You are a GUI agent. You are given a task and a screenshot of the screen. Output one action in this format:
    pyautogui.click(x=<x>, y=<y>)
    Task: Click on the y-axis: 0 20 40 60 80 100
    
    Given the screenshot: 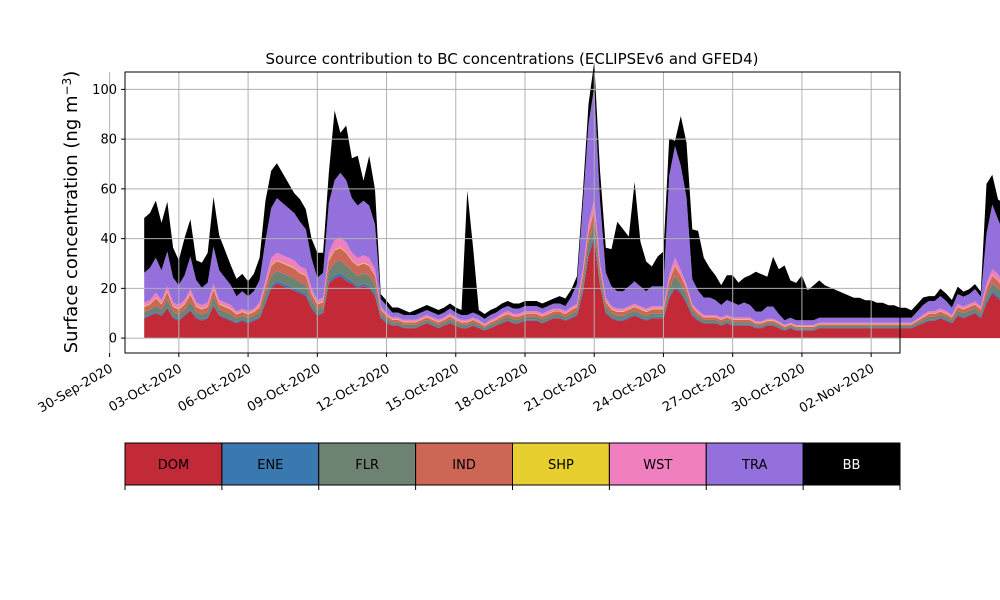 What is the action you would take?
    pyautogui.click(x=108, y=215)
    